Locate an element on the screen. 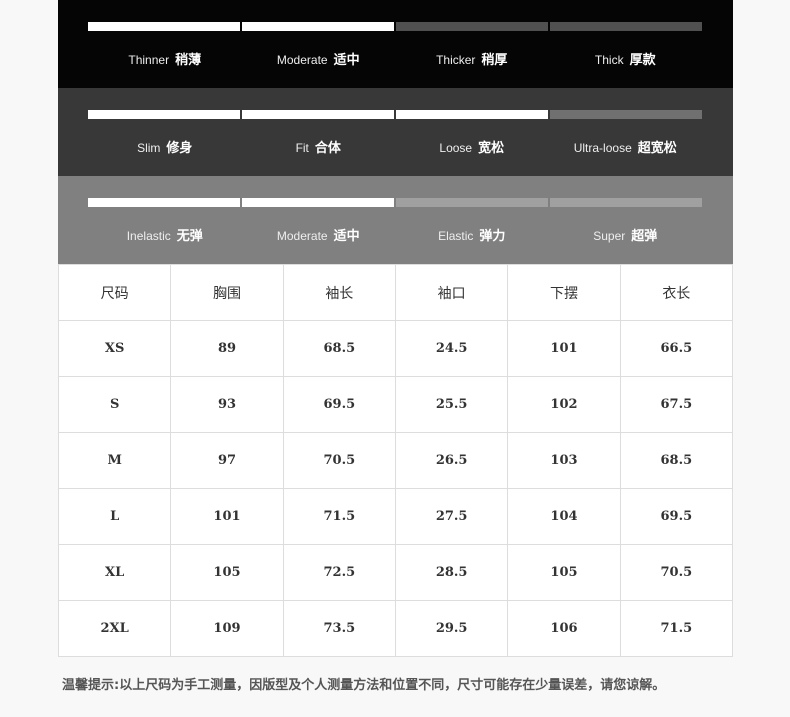 Image resolution: width=790 pixels, height=717 pixels. table-row: S 93 69.5 25.5 102 67.5 is located at coordinates (395, 404).